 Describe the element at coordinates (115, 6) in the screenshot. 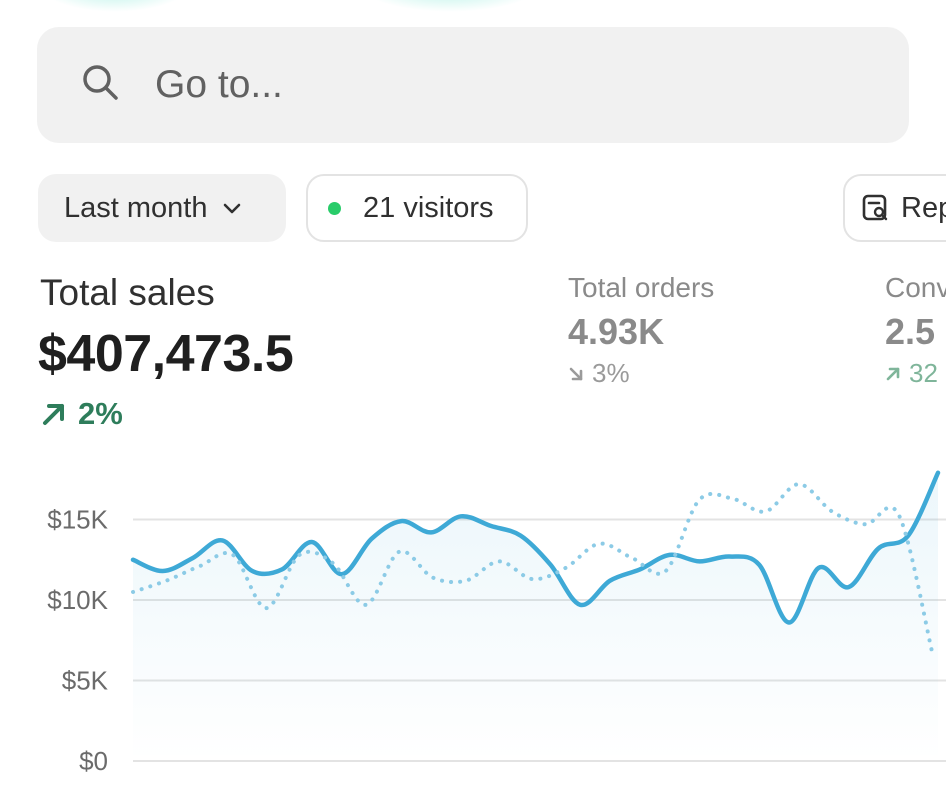

I see `decorative-glow-left` at that location.